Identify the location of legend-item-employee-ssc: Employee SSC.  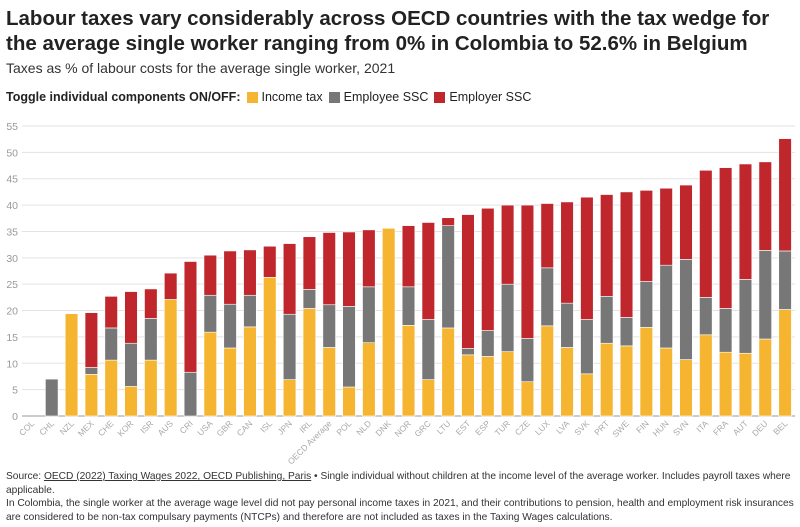
(378, 97).